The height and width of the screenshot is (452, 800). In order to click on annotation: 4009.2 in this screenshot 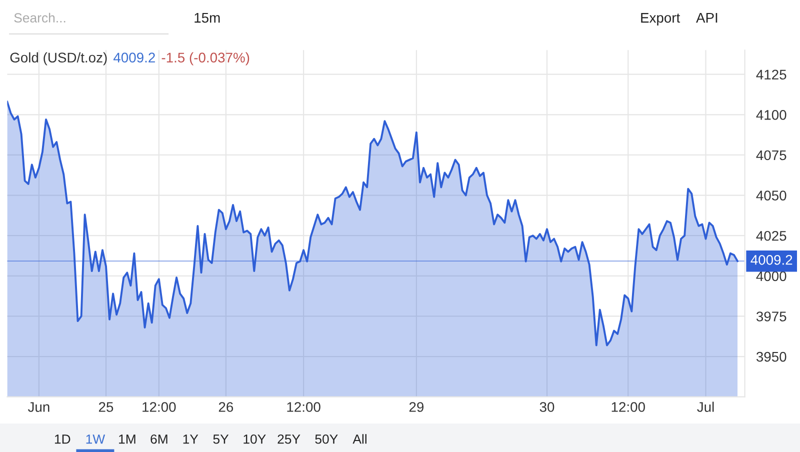, I will do `click(134, 57)`.